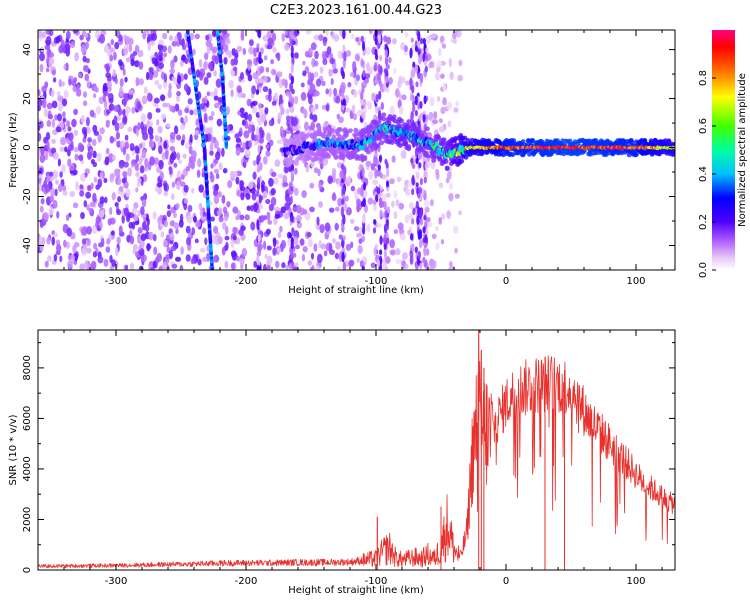 Image resolution: width=750 pixels, height=600 pixels. What do you see at coordinates (506, 581) in the screenshot?
I see `x-tick-label: 0` at bounding box center [506, 581].